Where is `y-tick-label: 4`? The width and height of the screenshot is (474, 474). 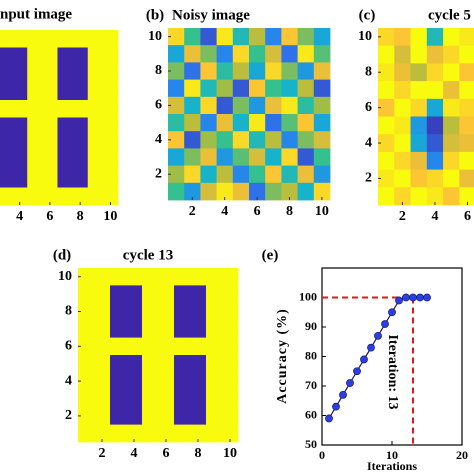 y-tick-label: 4 is located at coordinates (68, 380).